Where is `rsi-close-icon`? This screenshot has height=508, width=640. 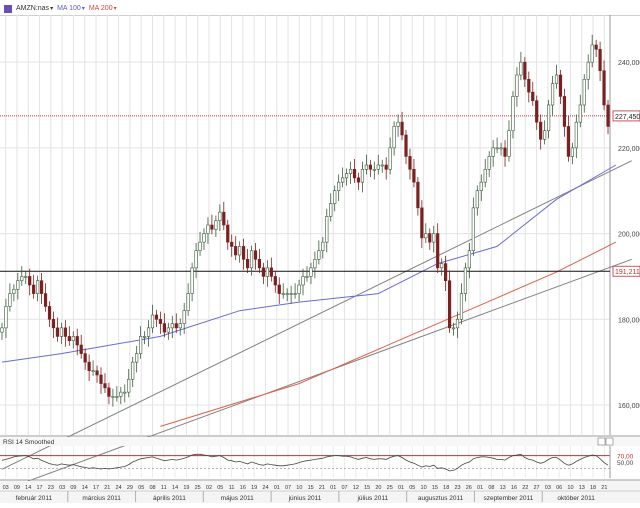 rsi-close-icon is located at coordinates (609, 441).